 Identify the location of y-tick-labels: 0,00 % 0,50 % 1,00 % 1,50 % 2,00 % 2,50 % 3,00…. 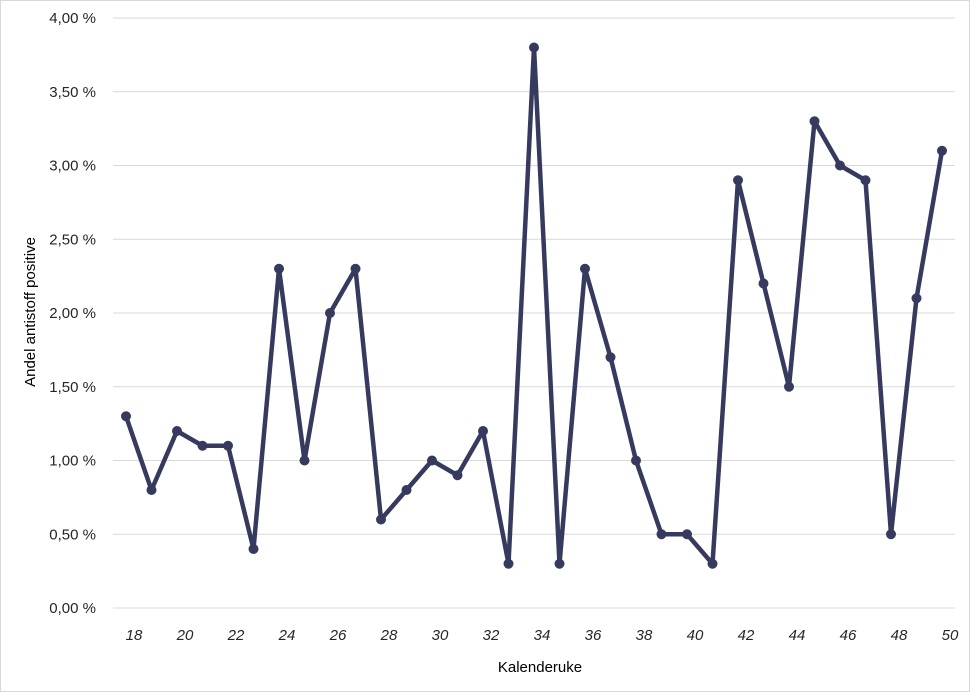
(72, 313).